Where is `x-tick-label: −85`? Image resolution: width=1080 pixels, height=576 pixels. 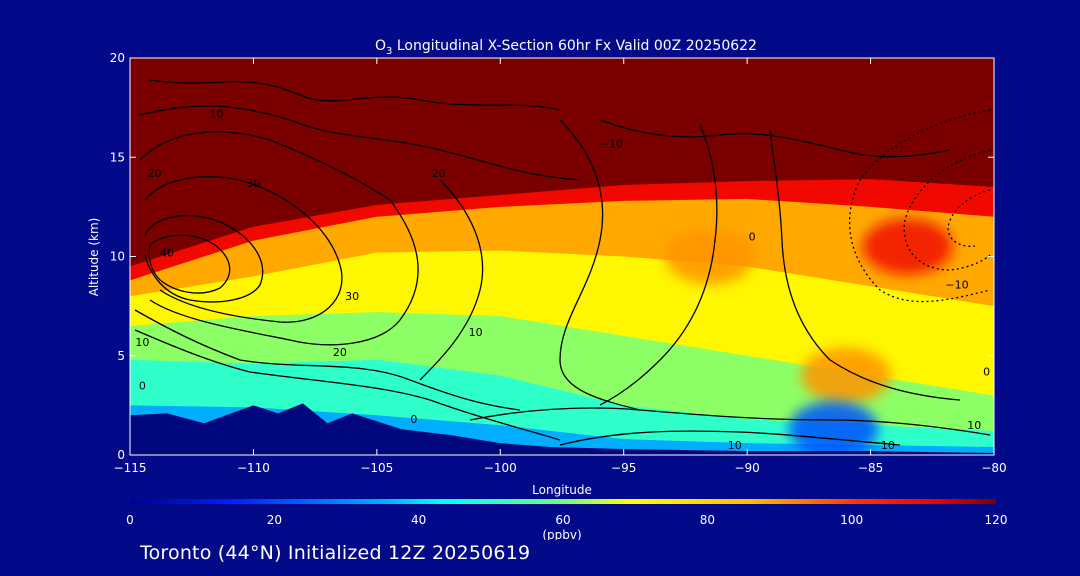
x-tick-label: −85 is located at coordinates (870, 468).